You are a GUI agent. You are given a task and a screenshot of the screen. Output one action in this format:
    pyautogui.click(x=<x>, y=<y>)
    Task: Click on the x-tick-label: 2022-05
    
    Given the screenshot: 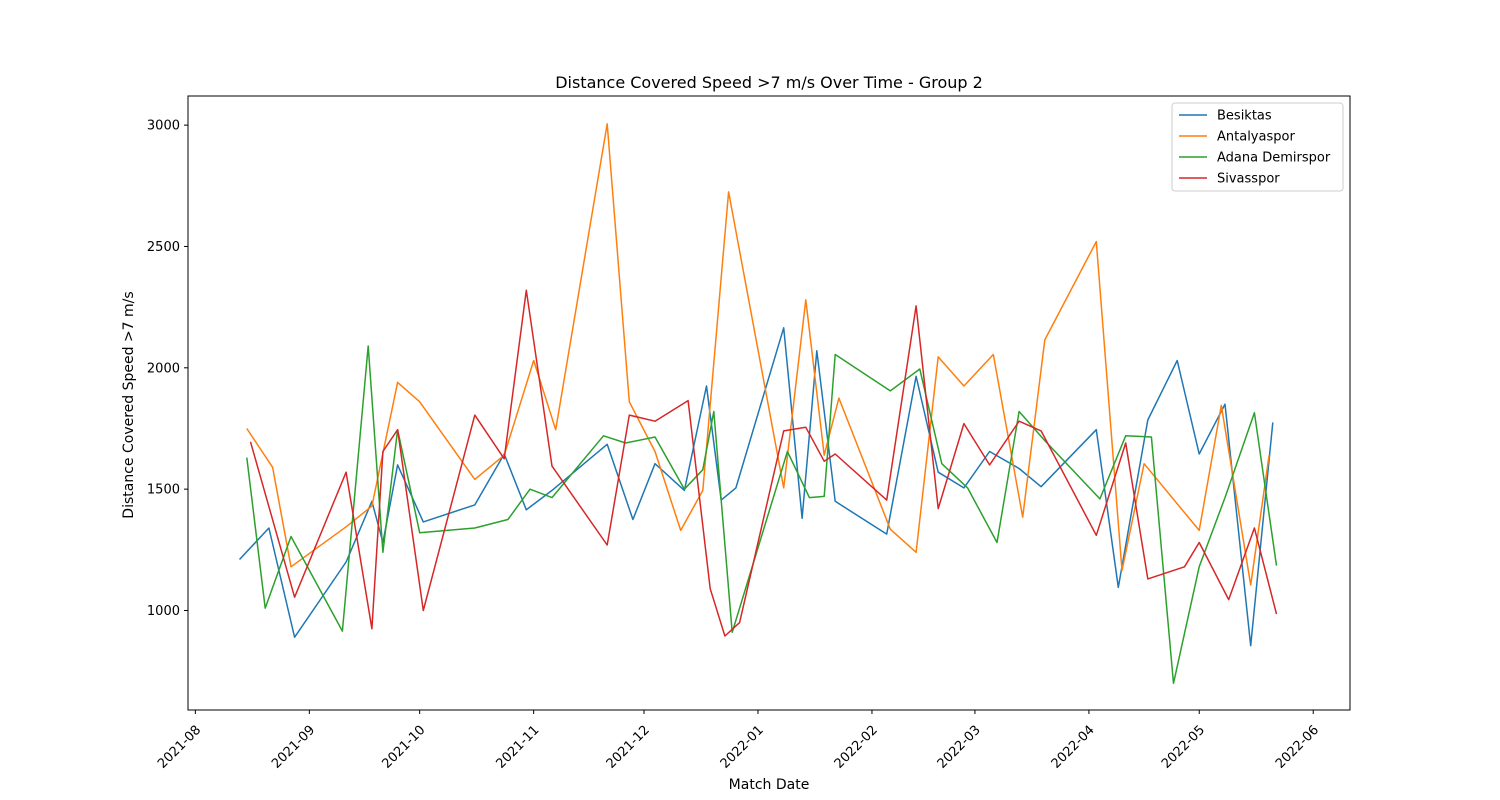 What is the action you would take?
    pyautogui.click(x=1183, y=747)
    